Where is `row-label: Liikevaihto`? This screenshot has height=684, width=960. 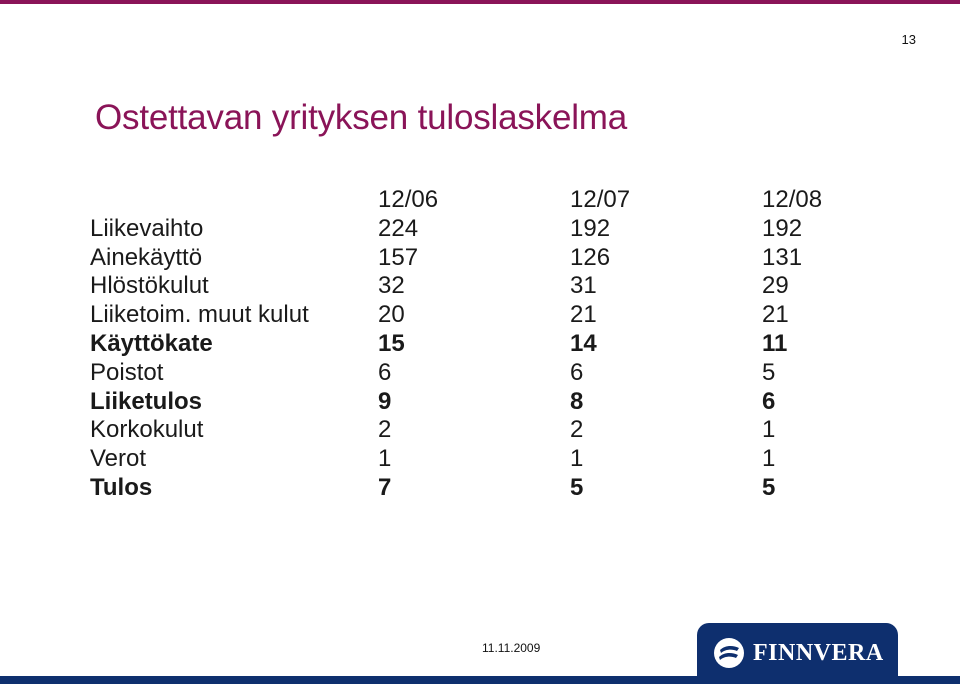
row-label: Liikevaihto is located at coordinates (147, 228).